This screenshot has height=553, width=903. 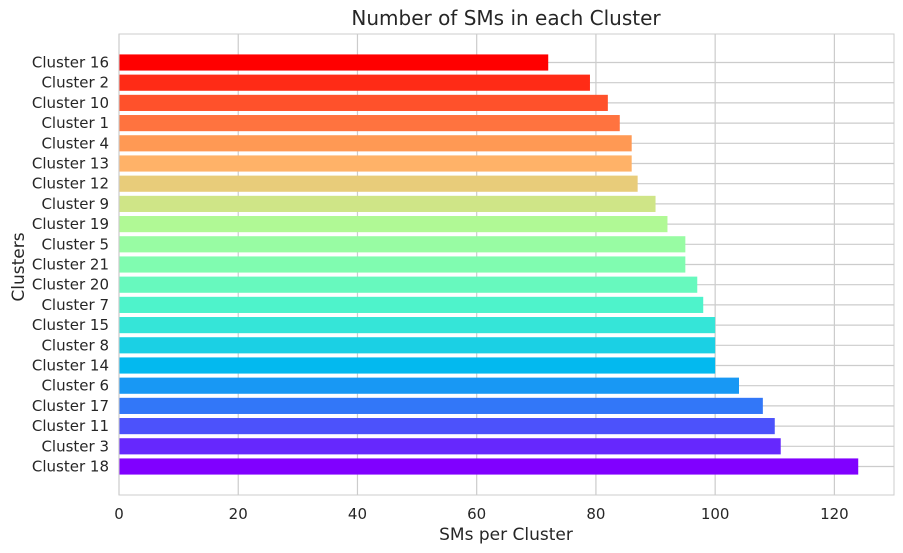 I want to click on y-tick-label: Cluster 1, so click(x=75, y=123).